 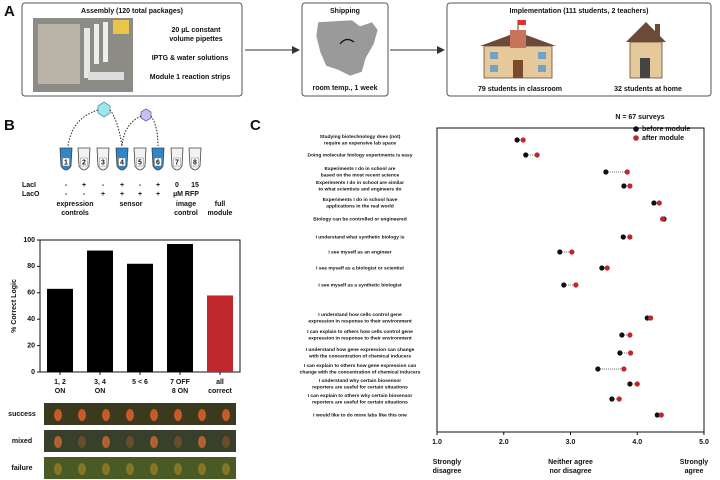 I want to click on assembly-item: 20 µL constant, so click(x=196, y=30).